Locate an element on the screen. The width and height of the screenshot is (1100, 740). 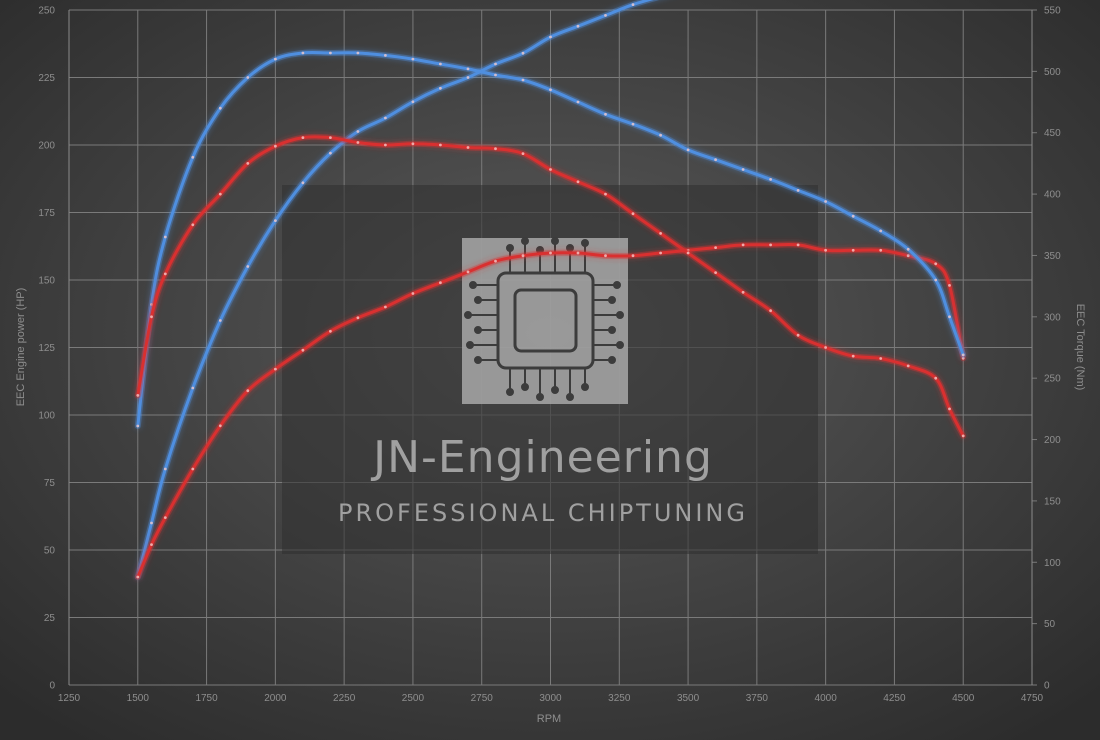
y-left-tick-label: 225 is located at coordinates (46, 78).